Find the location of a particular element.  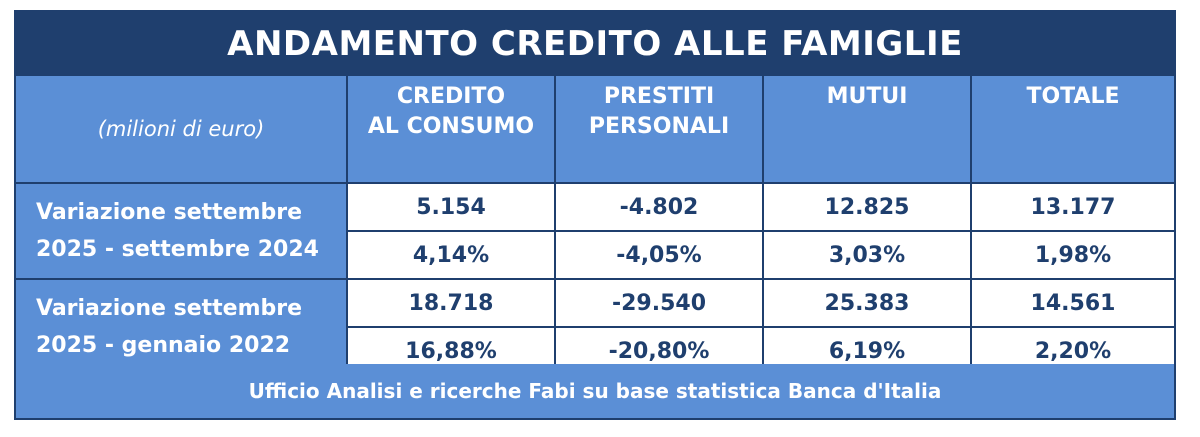

column-header-totale: TOTALE is located at coordinates (1073, 129).